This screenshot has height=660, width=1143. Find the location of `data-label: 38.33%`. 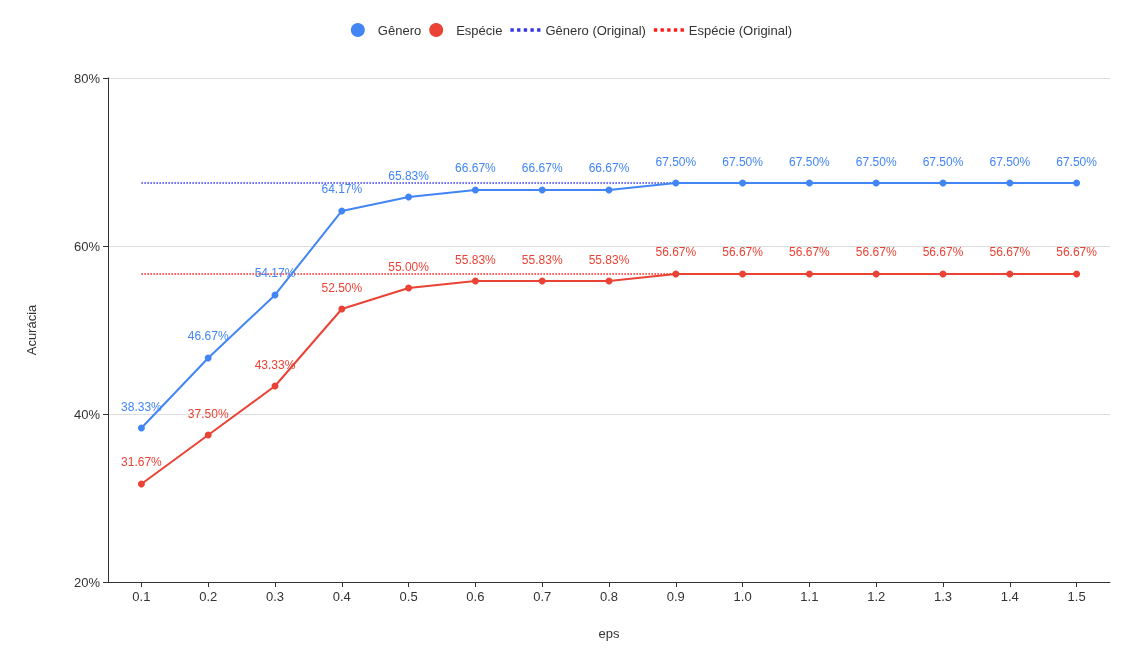

data-label: 38.33% is located at coordinates (142, 406).